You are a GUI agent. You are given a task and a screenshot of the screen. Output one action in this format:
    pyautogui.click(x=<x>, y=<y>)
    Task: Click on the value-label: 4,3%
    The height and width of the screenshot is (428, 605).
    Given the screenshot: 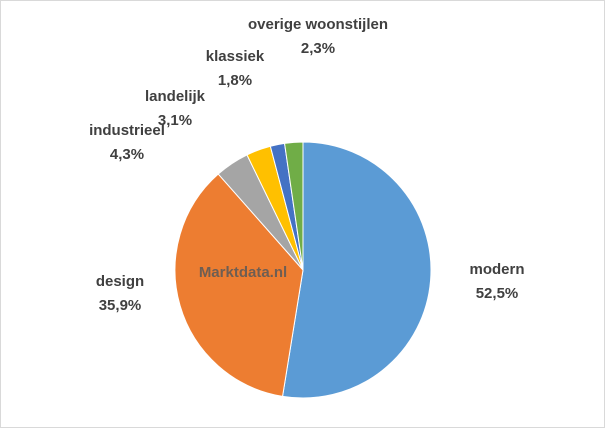 What is the action you would take?
    pyautogui.click(x=127, y=154)
    